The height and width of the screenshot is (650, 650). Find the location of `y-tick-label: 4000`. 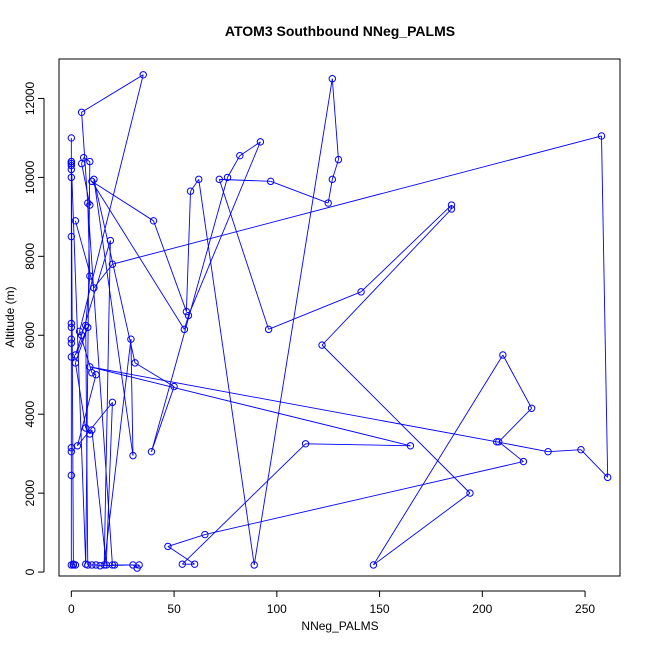

y-tick-label: 4000 is located at coordinates (30, 414).